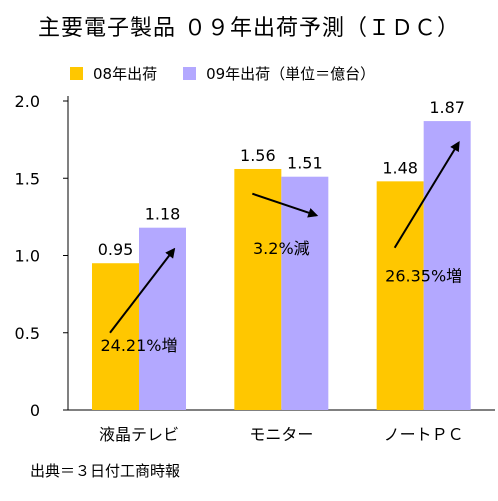 The width and height of the screenshot is (498, 501). Describe the element at coordinates (105, 471) in the screenshot. I see `source-note: 出典＝３日付工商時報` at that location.